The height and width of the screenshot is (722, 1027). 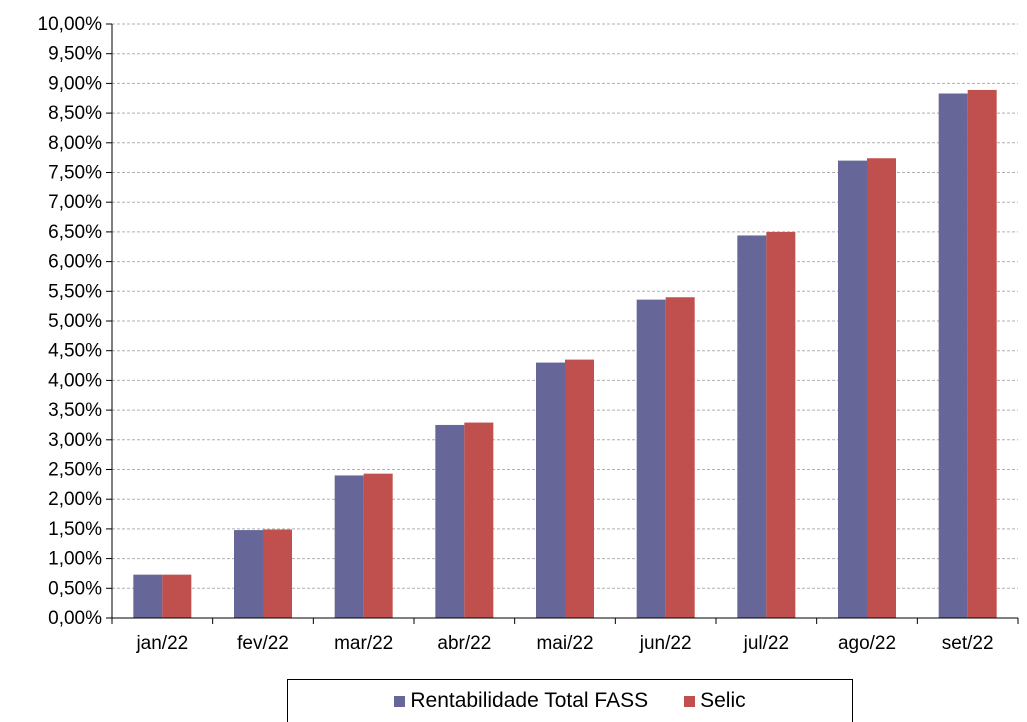 What do you see at coordinates (161, 643) in the screenshot?
I see `x-tick-label: jan/22` at bounding box center [161, 643].